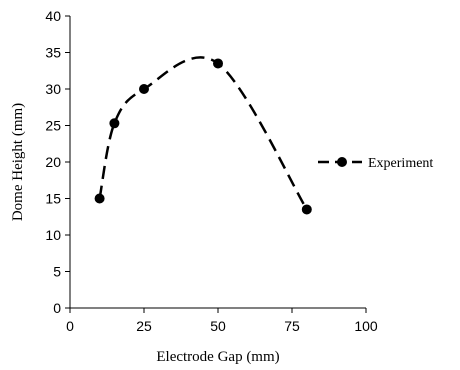 The image size is (460, 370). I want to click on y-tick-label: 25, so click(53, 126).